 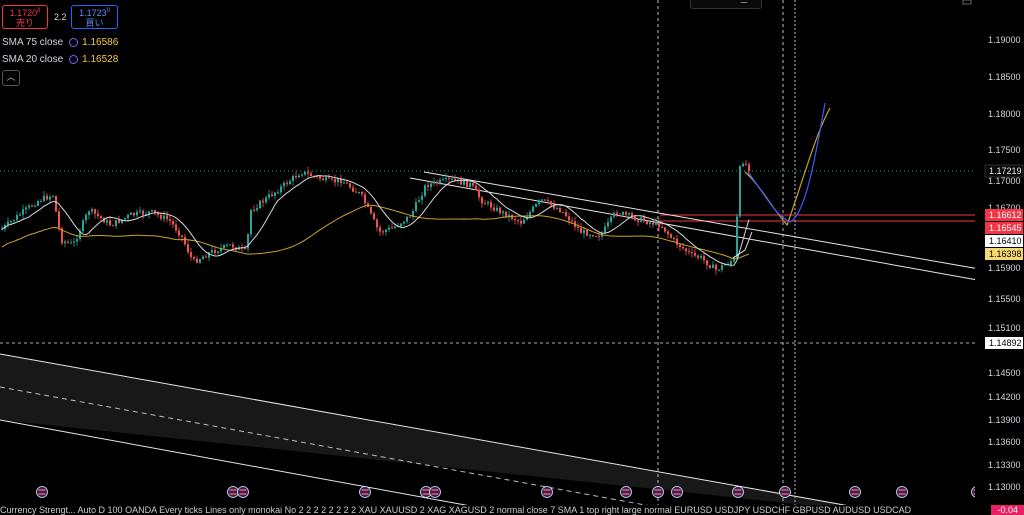 I want to click on price-axis-label: 1.13600, so click(x=1004, y=442).